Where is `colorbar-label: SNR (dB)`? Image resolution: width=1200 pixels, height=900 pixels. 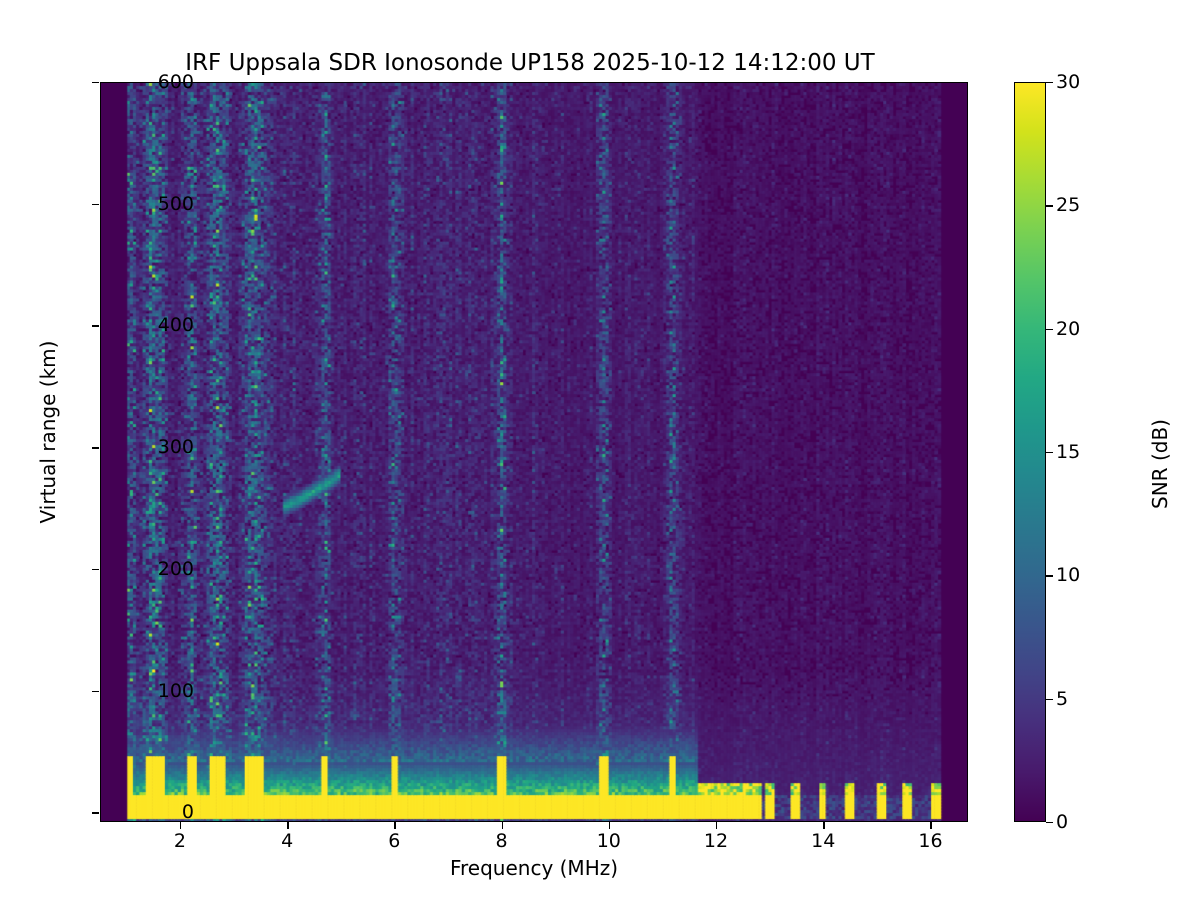 colorbar-label: SNR (dB) is located at coordinates (1160, 464).